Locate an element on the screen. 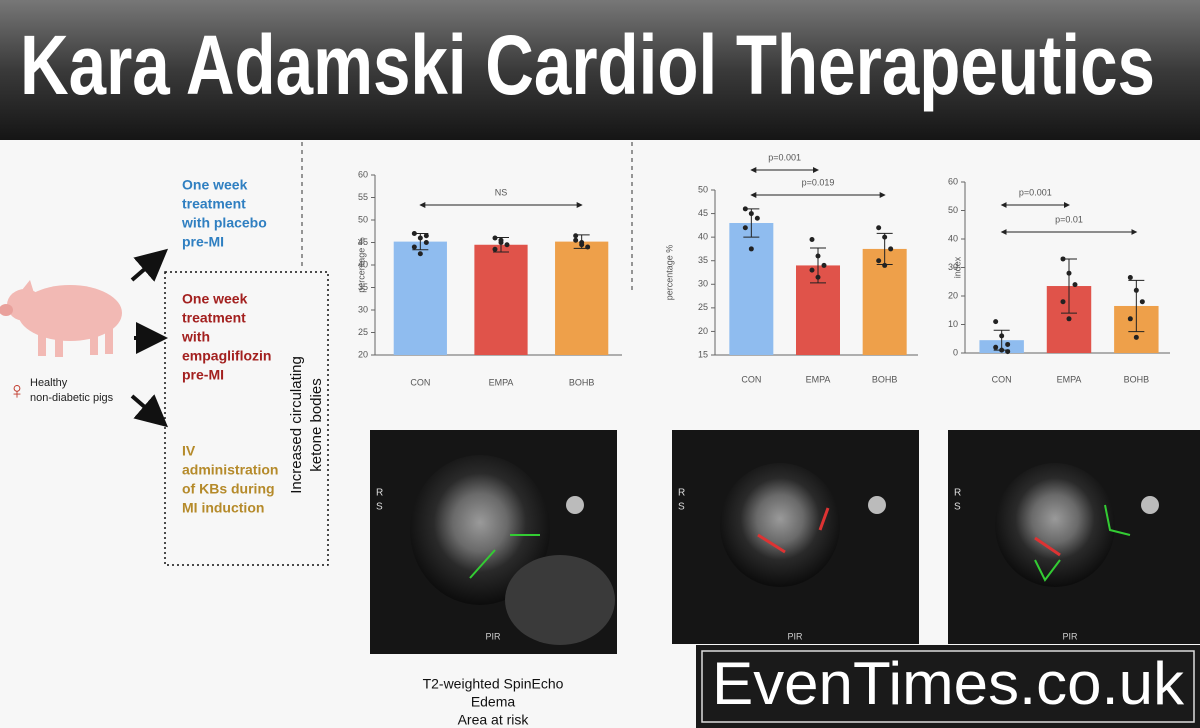  watermark-box is located at coordinates (948, 686).